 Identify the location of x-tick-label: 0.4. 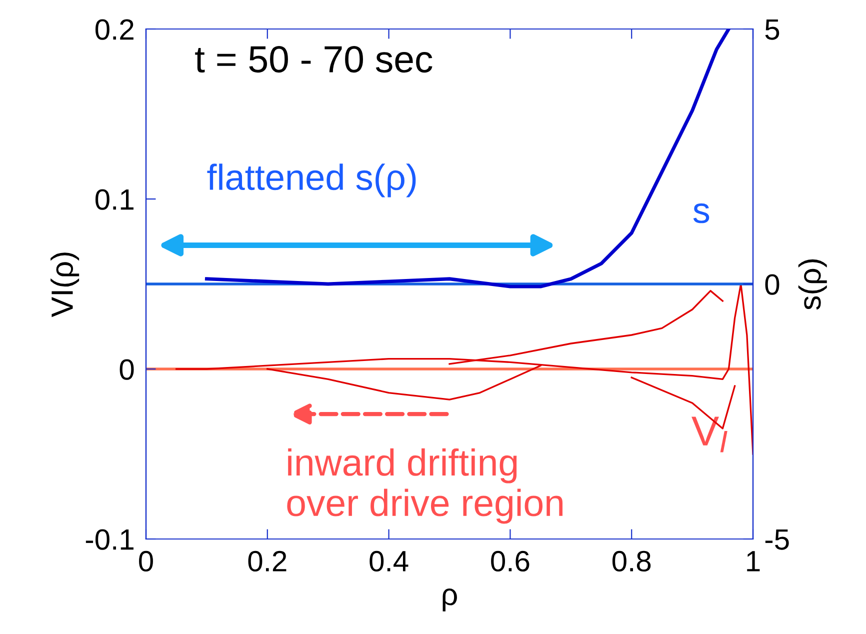
(389, 561).